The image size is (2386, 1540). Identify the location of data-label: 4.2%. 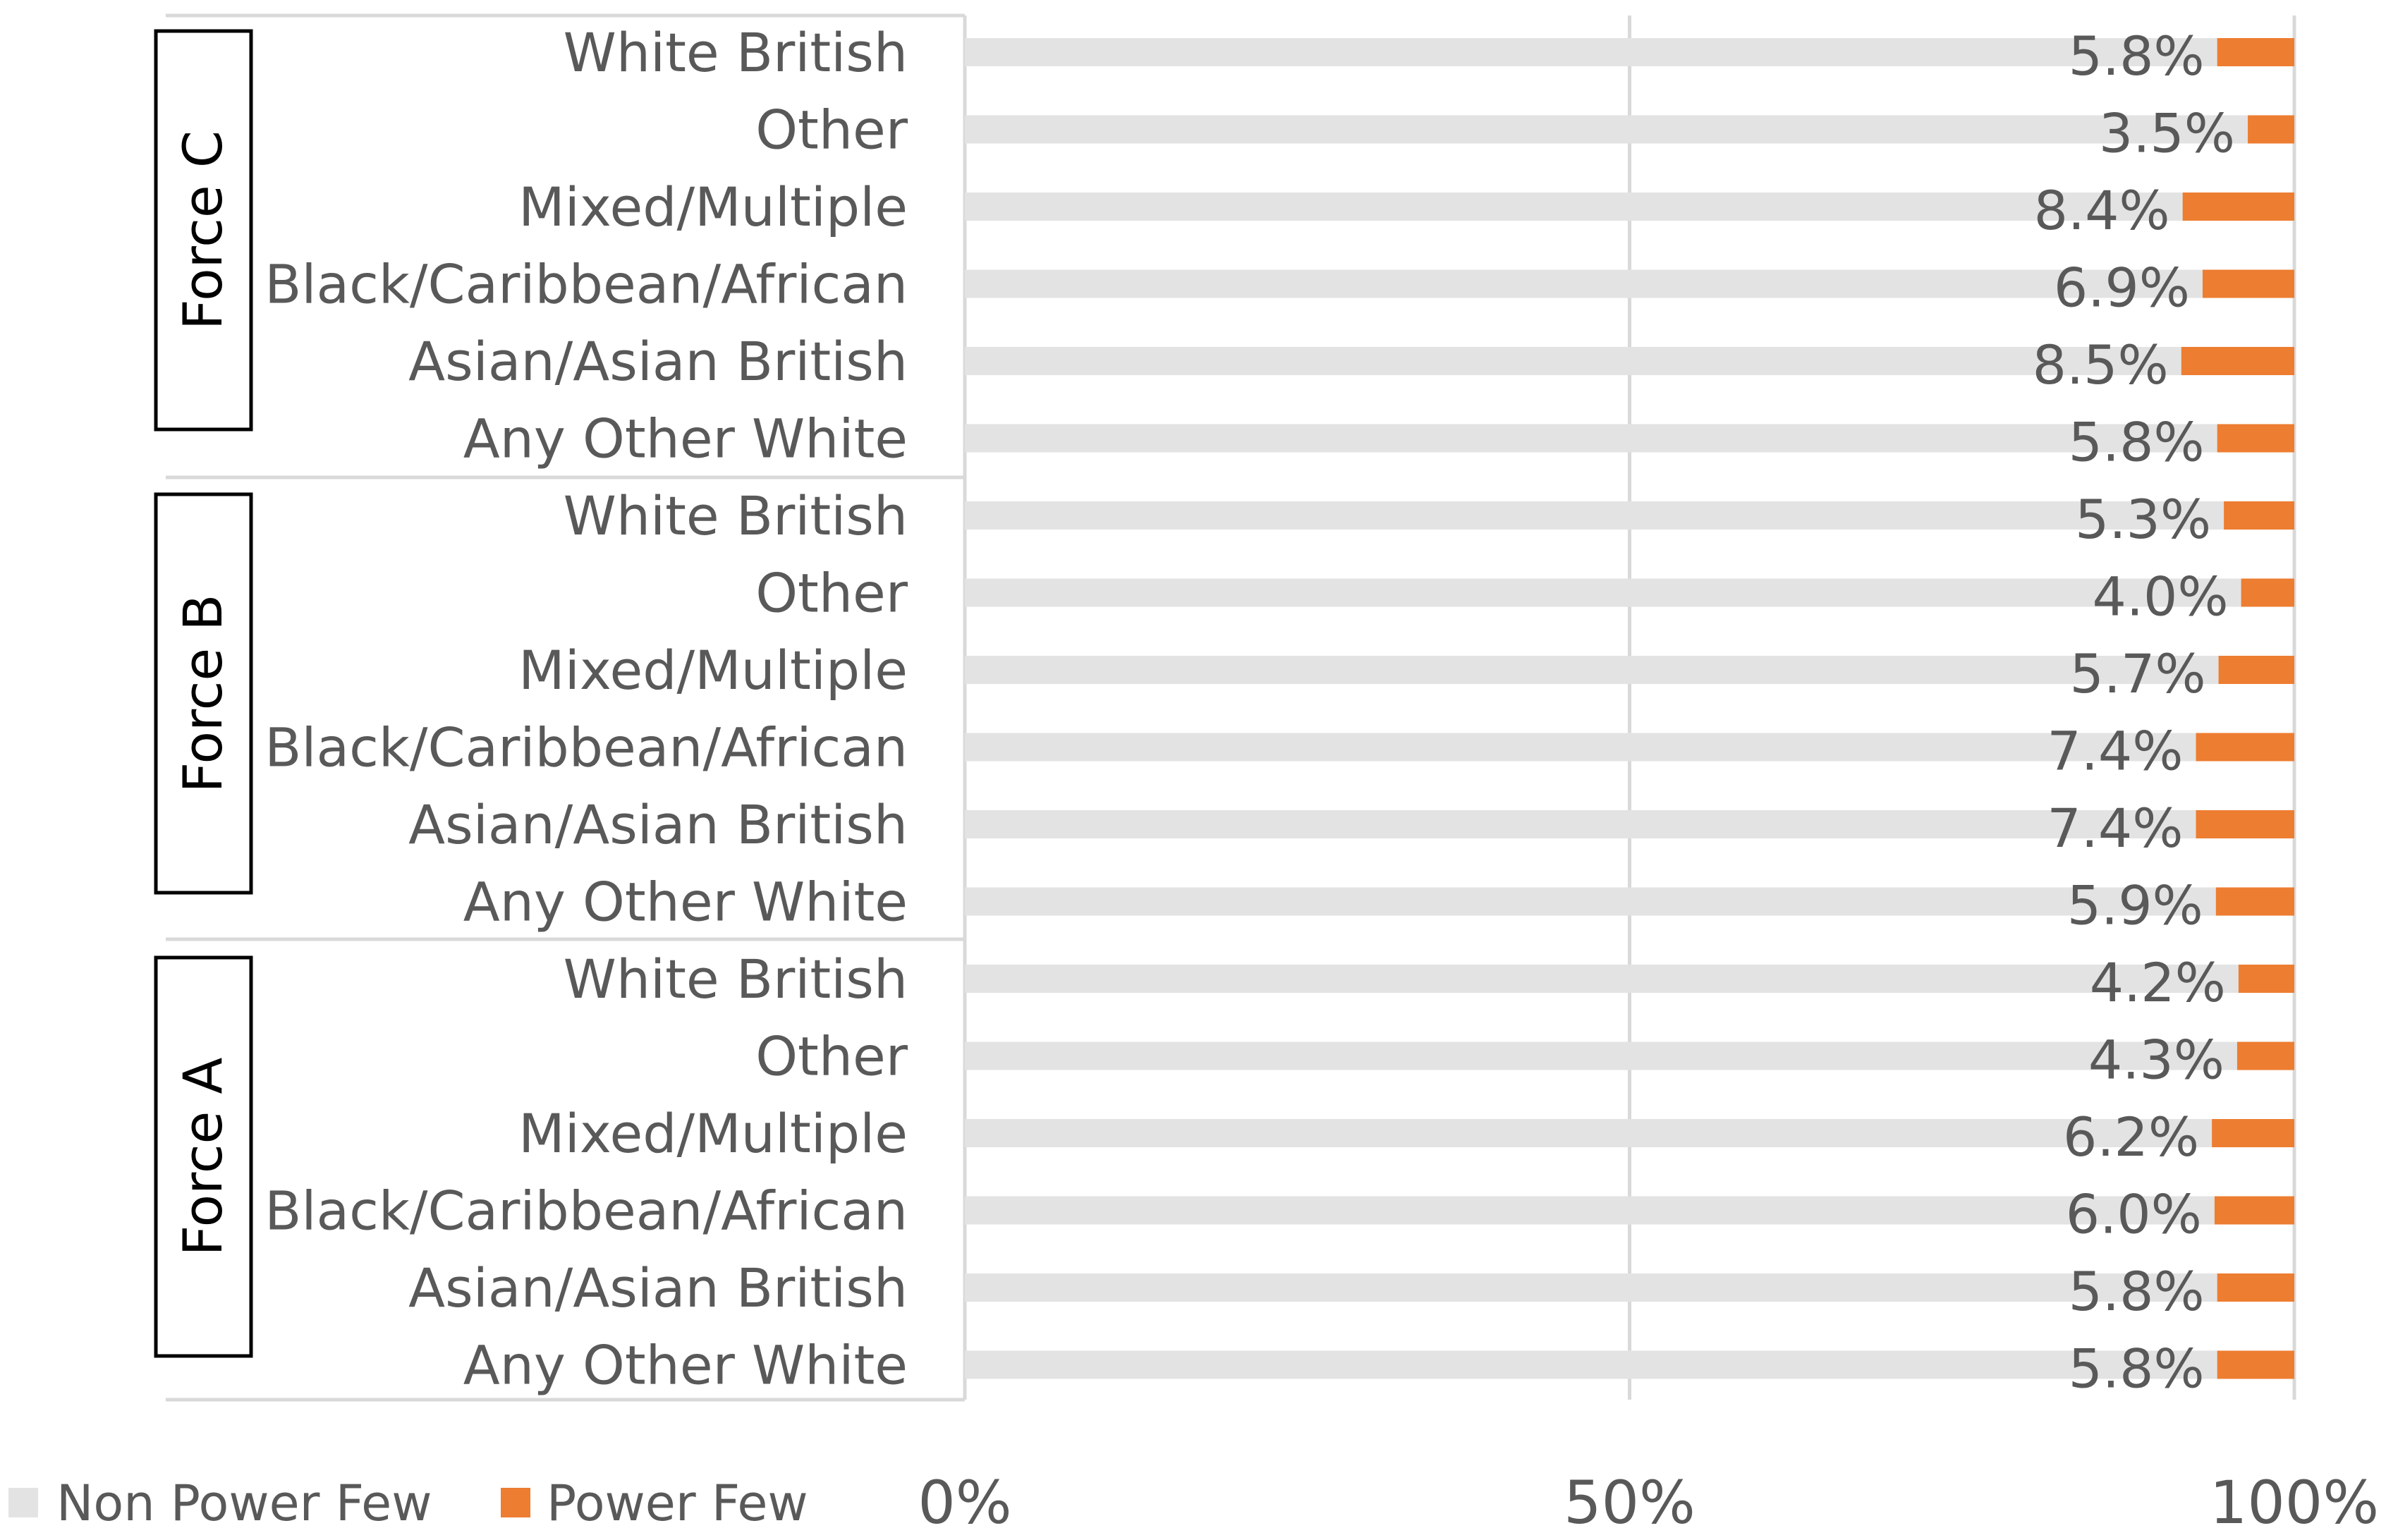
(2158, 983).